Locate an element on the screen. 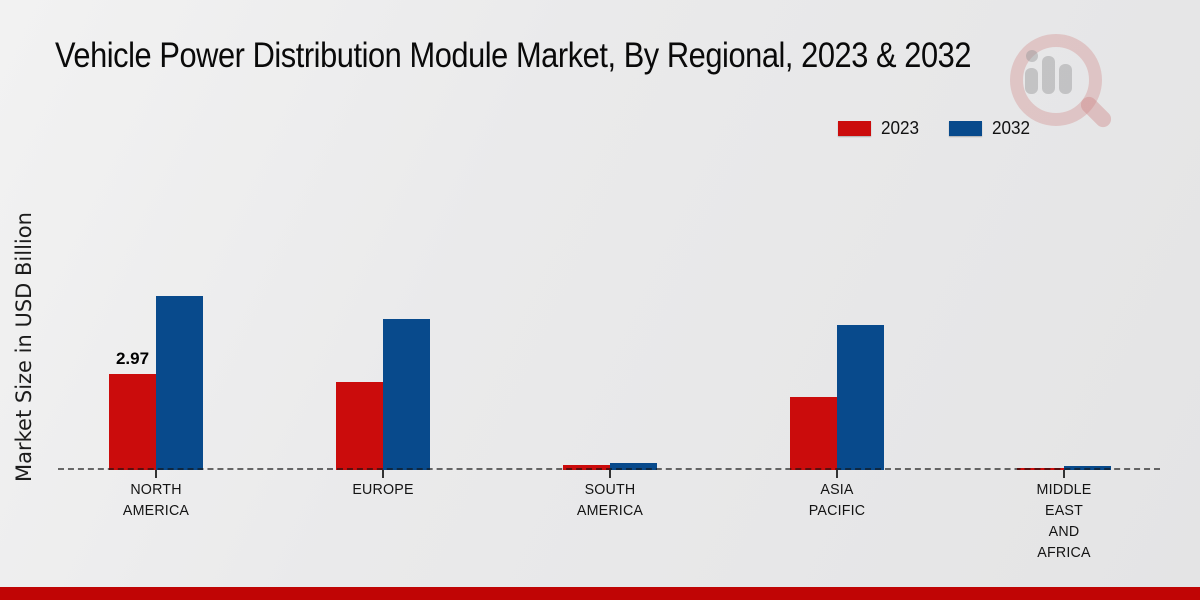  category-label: MIDDLE EAST AND AFRICA is located at coordinates (1064, 521).